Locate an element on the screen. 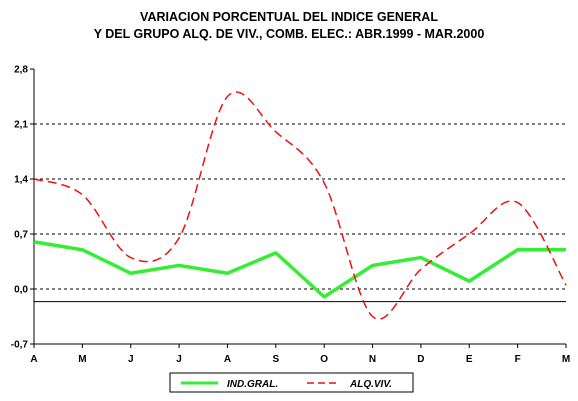 This screenshot has height=401, width=578. chart-title: VARIACION PORCENTUAL DEL INDICE GENERAL is located at coordinates (289, 17).